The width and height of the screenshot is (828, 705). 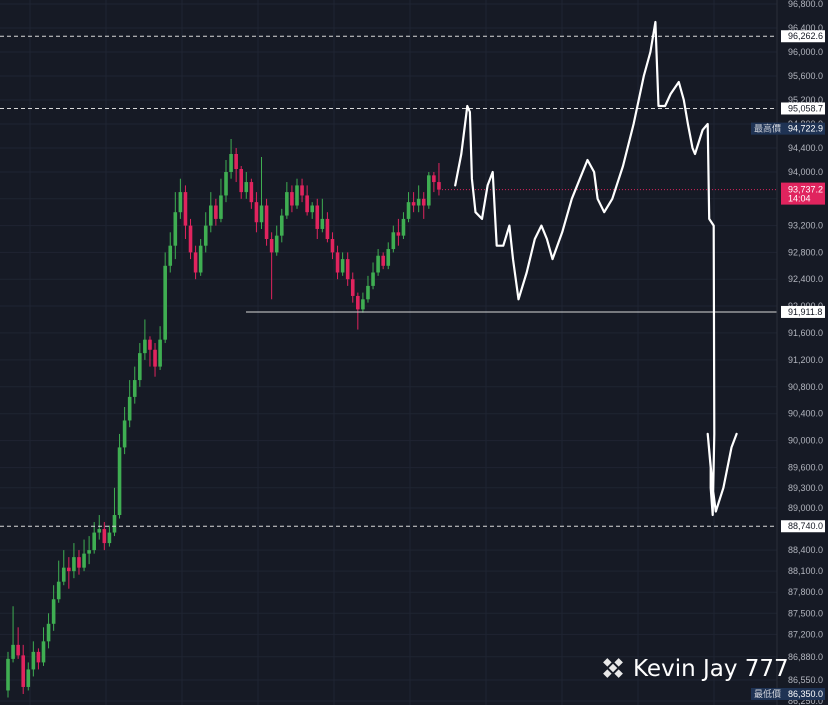 What do you see at coordinates (805, 414) in the screenshot?
I see `price-tick-label: 90,400.0` at bounding box center [805, 414].